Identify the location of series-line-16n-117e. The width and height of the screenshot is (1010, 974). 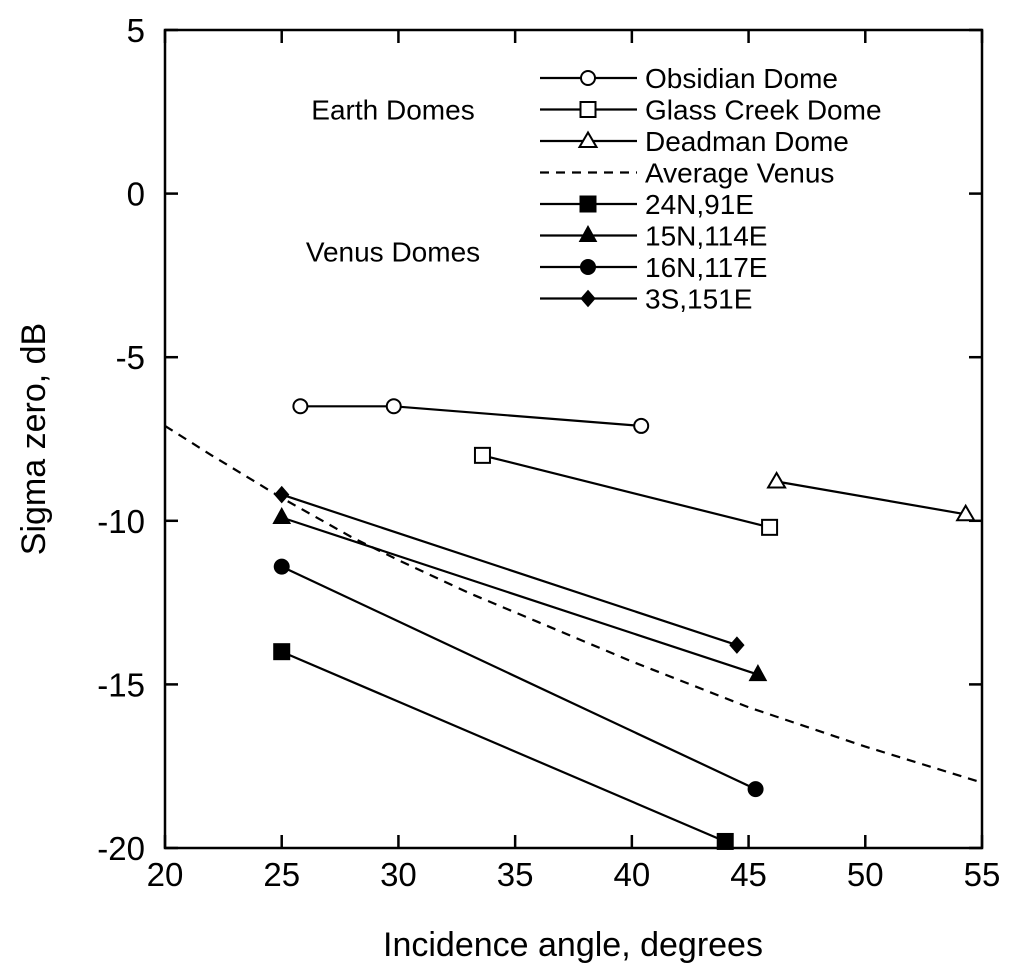
(519, 678).